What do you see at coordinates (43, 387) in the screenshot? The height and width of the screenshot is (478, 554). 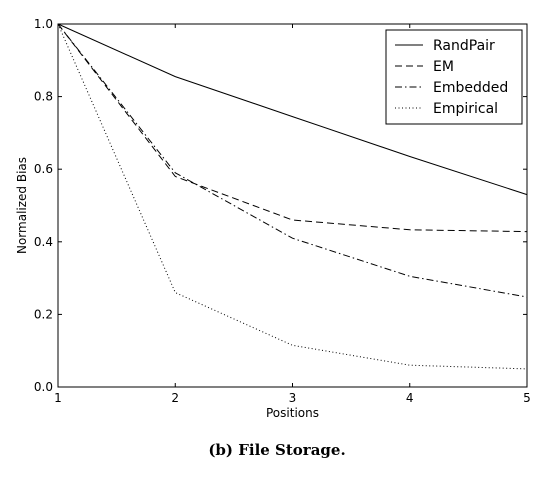 I see `y-tick-label: 0.0` at bounding box center [43, 387].